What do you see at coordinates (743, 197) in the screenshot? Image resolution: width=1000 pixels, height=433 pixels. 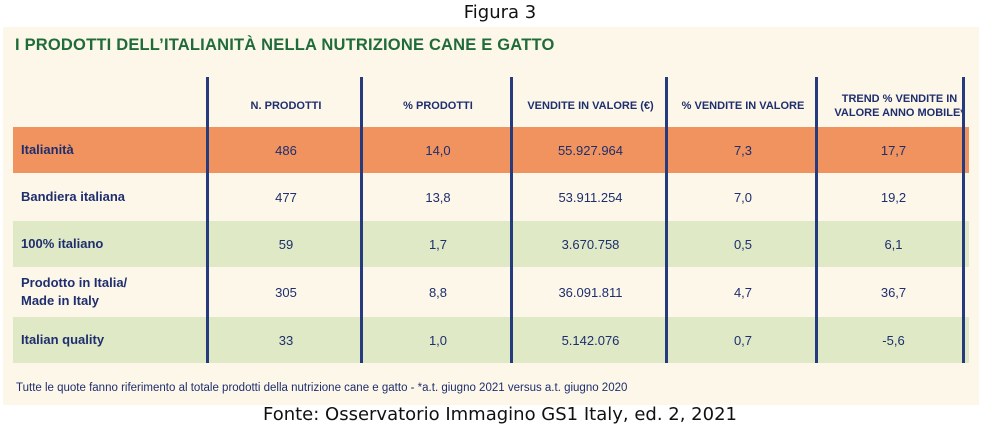 I see `cell-pct-vendite: 7,0` at bounding box center [743, 197].